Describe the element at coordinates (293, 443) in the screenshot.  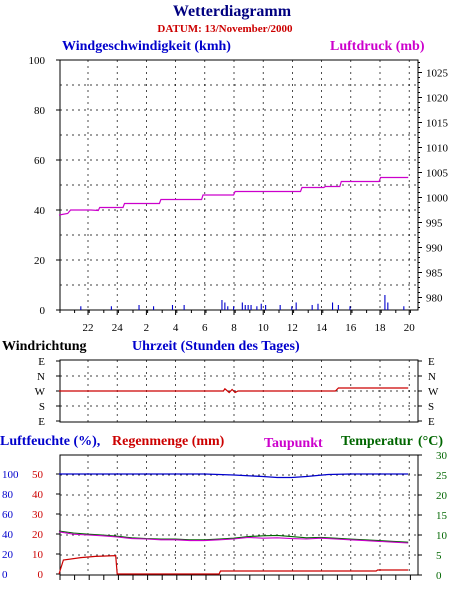
I see `dewpoint-title: Taupunkt` at that location.